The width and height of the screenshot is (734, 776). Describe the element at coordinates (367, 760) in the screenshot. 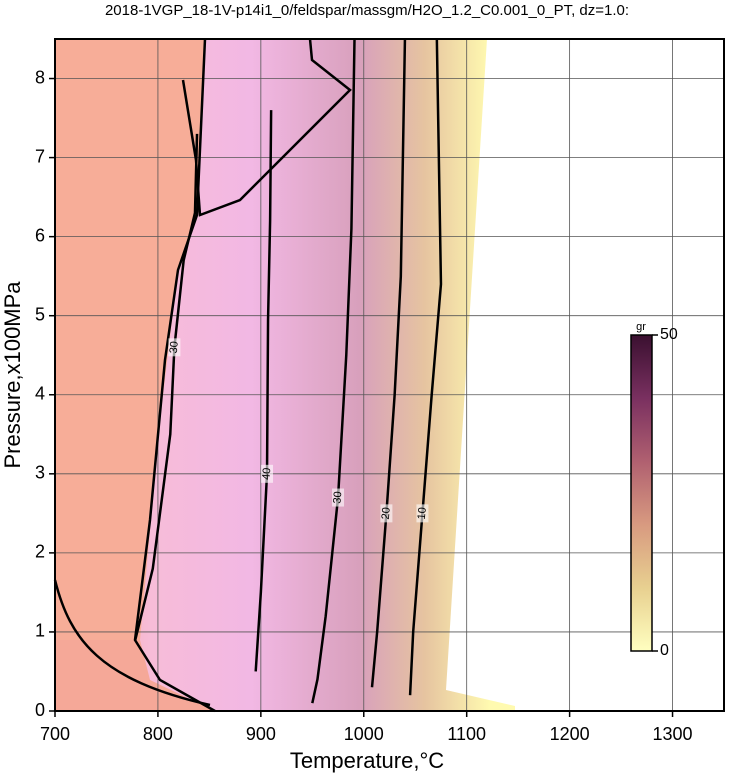

I see `x-axis-label: Temperature,°C` at that location.